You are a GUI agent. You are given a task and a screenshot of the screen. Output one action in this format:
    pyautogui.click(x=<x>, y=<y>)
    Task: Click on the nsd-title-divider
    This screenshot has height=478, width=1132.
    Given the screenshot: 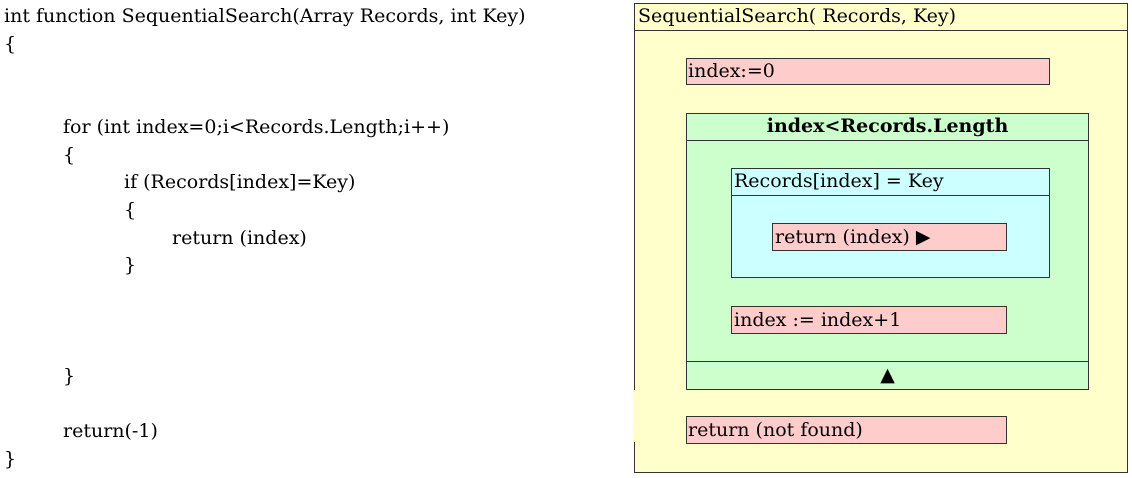 What is the action you would take?
    pyautogui.click(x=881, y=30)
    